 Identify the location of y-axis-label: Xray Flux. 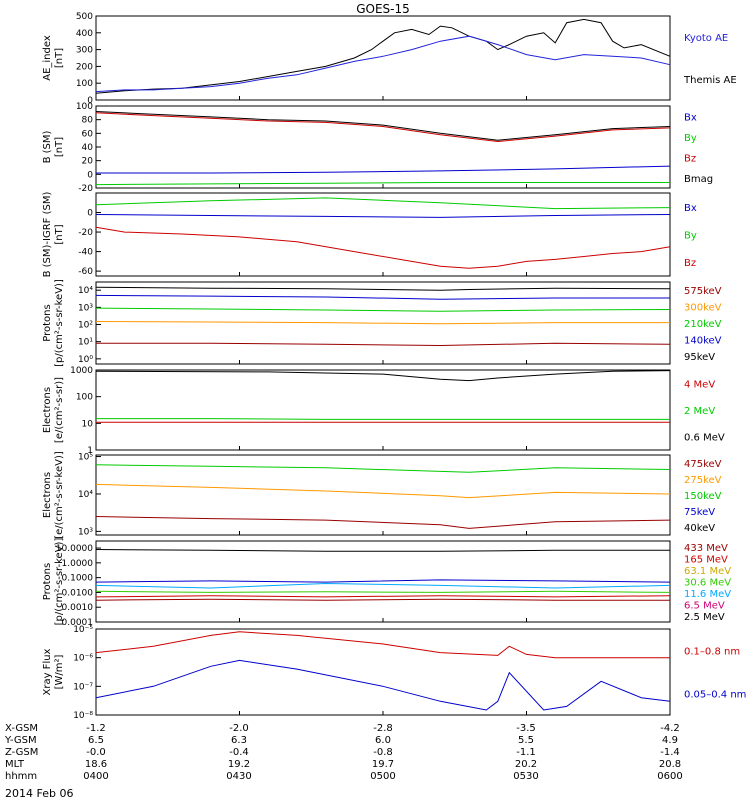
(47, 671).